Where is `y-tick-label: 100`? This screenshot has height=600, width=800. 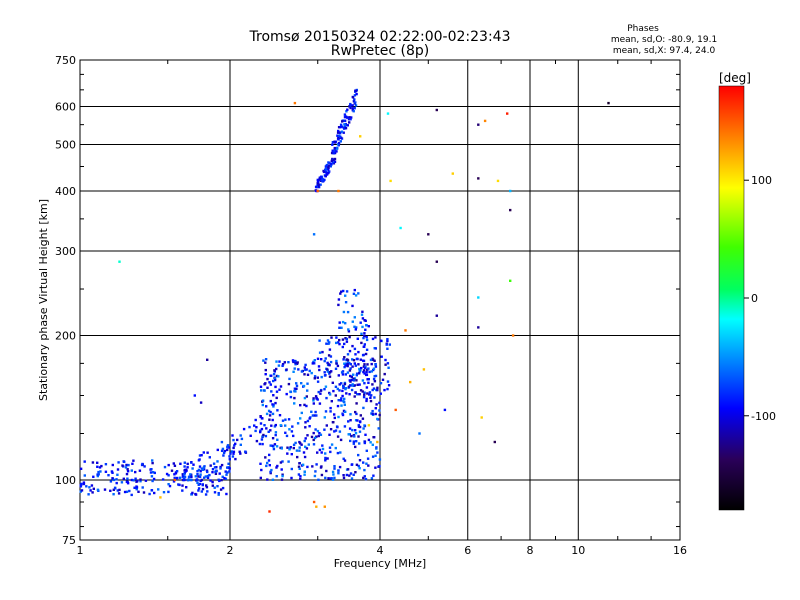
y-tick-label: 100 is located at coordinates (65, 480).